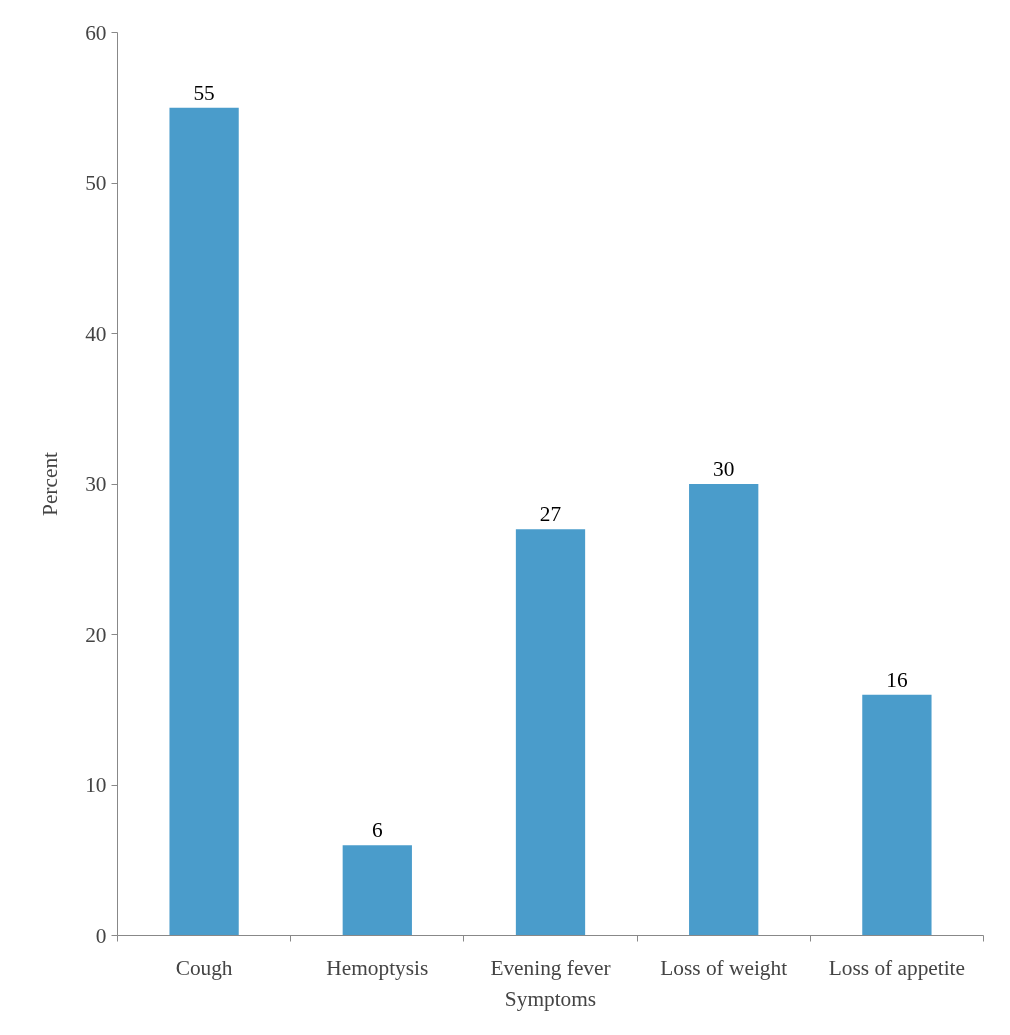 The height and width of the screenshot is (1035, 1010). What do you see at coordinates (96, 333) in the screenshot?
I see `y-tick-label: 40` at bounding box center [96, 333].